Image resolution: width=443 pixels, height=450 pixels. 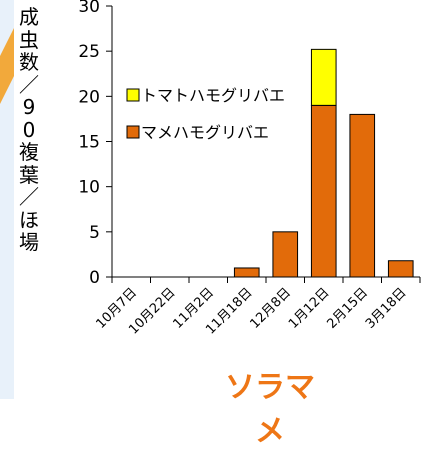 I want to click on y-axis-label-char: 成, so click(x=29, y=17).